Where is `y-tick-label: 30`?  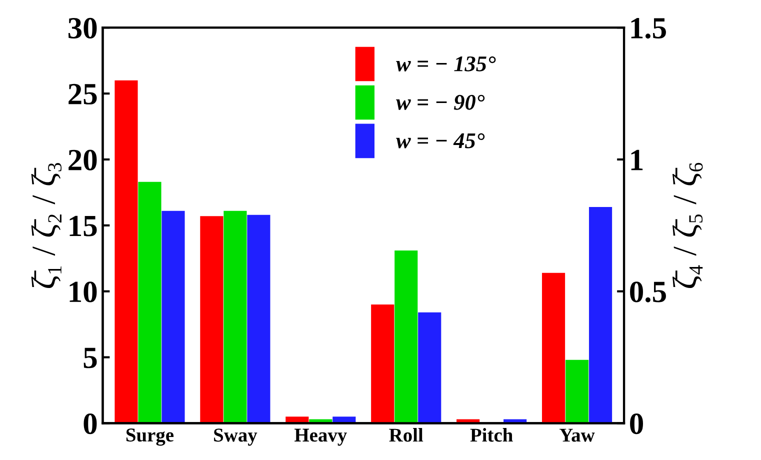
y-tick-label: 30 is located at coordinates (82, 28).